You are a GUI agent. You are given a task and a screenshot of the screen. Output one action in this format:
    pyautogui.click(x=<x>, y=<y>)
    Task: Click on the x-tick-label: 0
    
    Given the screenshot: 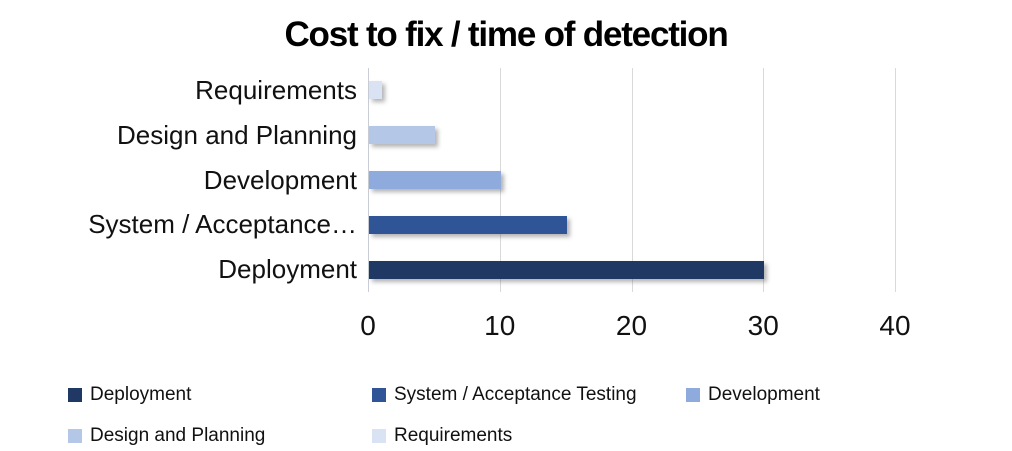 What is the action you would take?
    pyautogui.click(x=368, y=325)
    